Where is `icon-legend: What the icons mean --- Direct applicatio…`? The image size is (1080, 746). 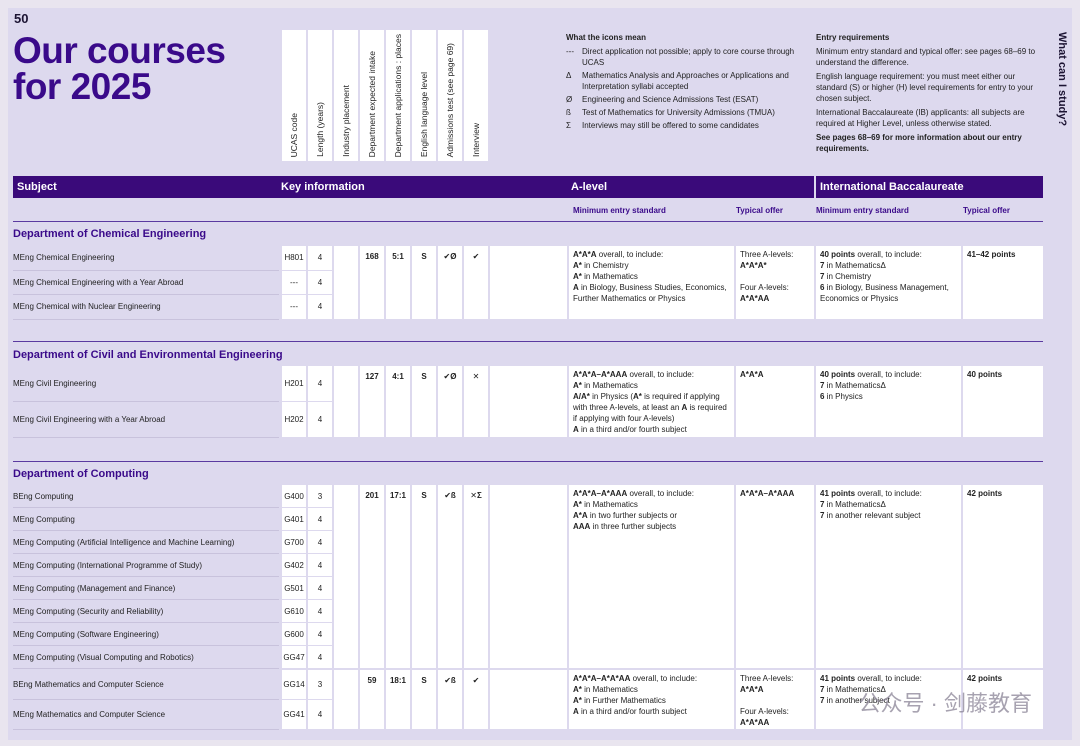 icon-legend: What the icons mean --- Direct applicatio… is located at coordinates (681, 82).